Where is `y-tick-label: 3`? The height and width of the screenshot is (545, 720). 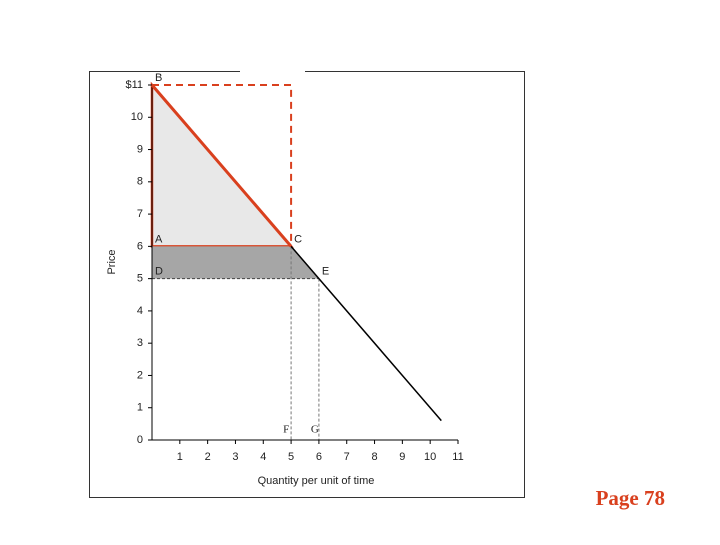 y-tick-label: 3 is located at coordinates (140, 343).